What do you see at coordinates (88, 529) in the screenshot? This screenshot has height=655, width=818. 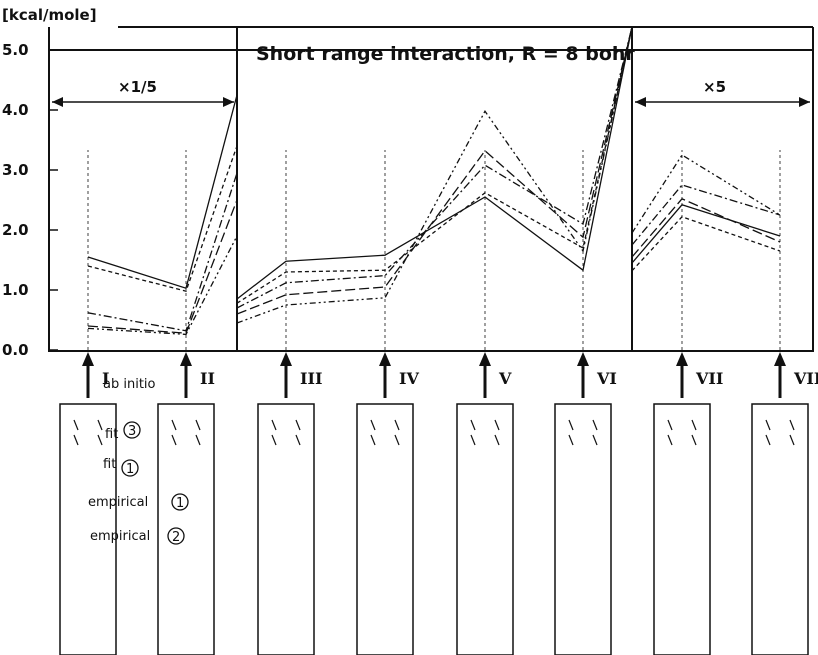 I see `config-box-I` at bounding box center [88, 529].